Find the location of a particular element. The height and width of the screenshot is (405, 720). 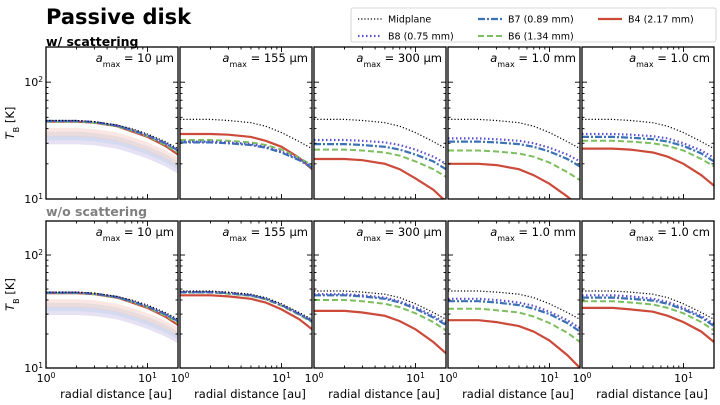

legend-item: B8 (0.75 mm) is located at coordinates (406, 37).